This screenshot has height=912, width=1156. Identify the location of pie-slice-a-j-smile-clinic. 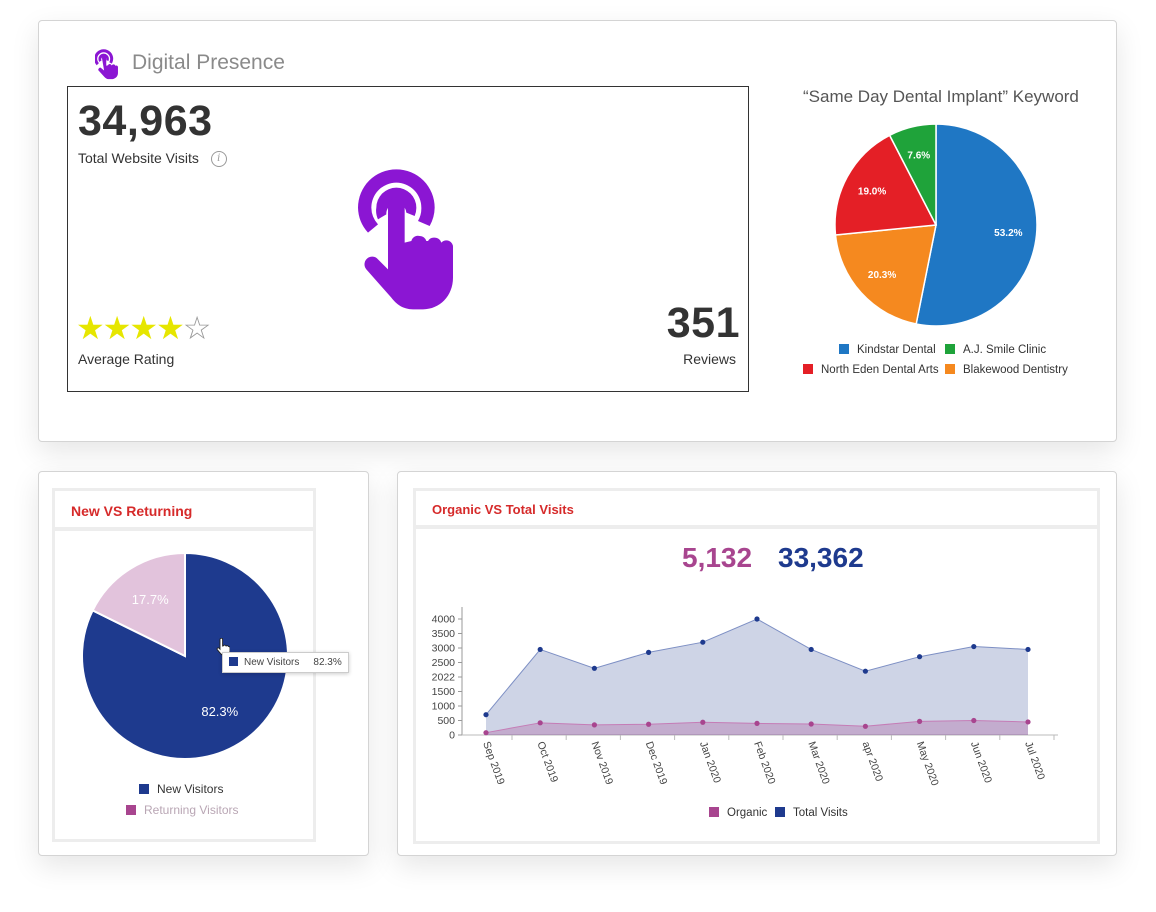
(912, 174).